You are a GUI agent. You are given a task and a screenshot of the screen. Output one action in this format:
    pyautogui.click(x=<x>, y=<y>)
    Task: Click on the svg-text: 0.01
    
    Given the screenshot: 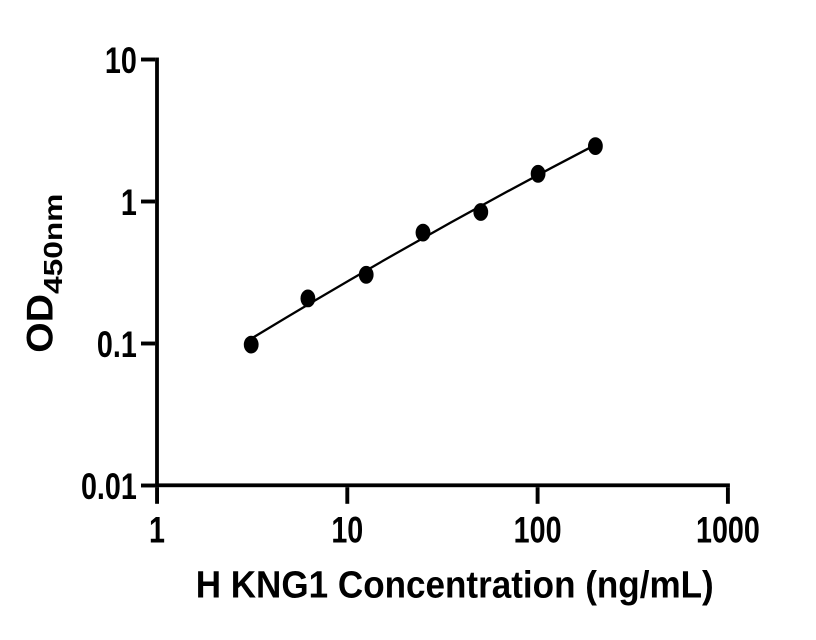 What is the action you would take?
    pyautogui.click(x=109, y=487)
    